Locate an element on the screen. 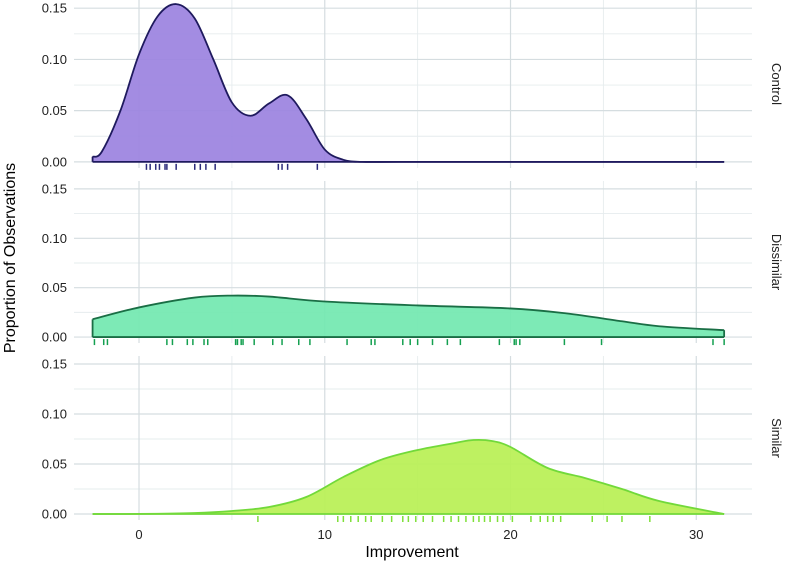 This screenshot has width=787, height=564. x-axis-title: Improvement is located at coordinates (412, 552).